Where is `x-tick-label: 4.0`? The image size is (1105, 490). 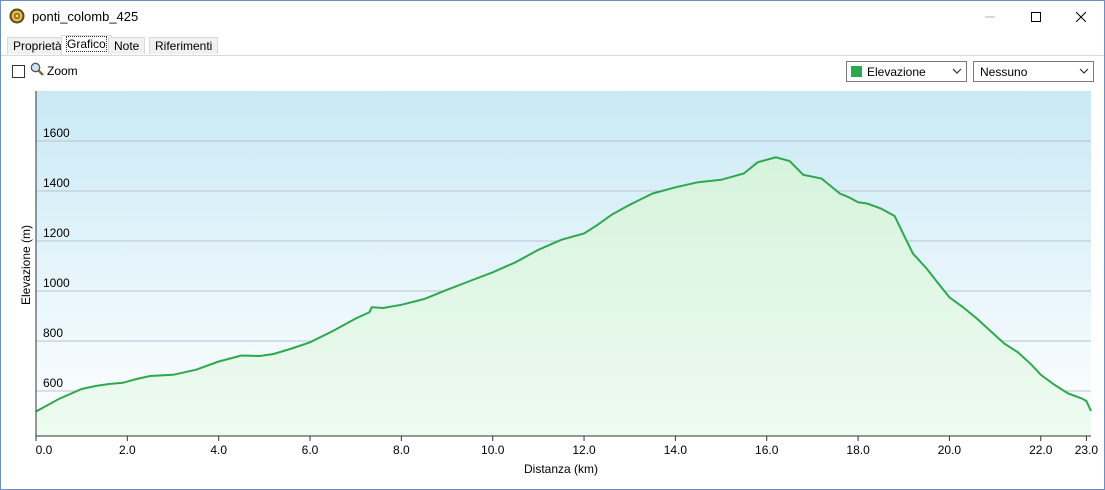 x-tick-label: 4.0 is located at coordinates (218, 450).